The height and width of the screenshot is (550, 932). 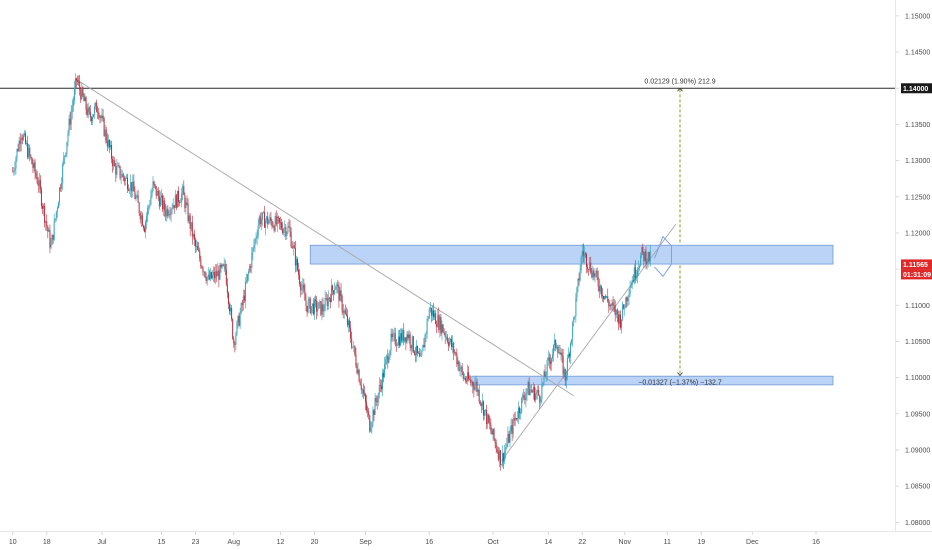 What do you see at coordinates (916, 88) in the screenshot?
I see `level-label-box` at bounding box center [916, 88].